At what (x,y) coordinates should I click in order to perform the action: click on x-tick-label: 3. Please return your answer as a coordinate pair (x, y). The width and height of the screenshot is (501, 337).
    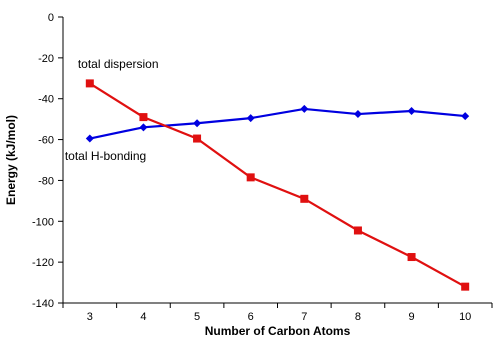
    Looking at the image, I should click on (90, 317).